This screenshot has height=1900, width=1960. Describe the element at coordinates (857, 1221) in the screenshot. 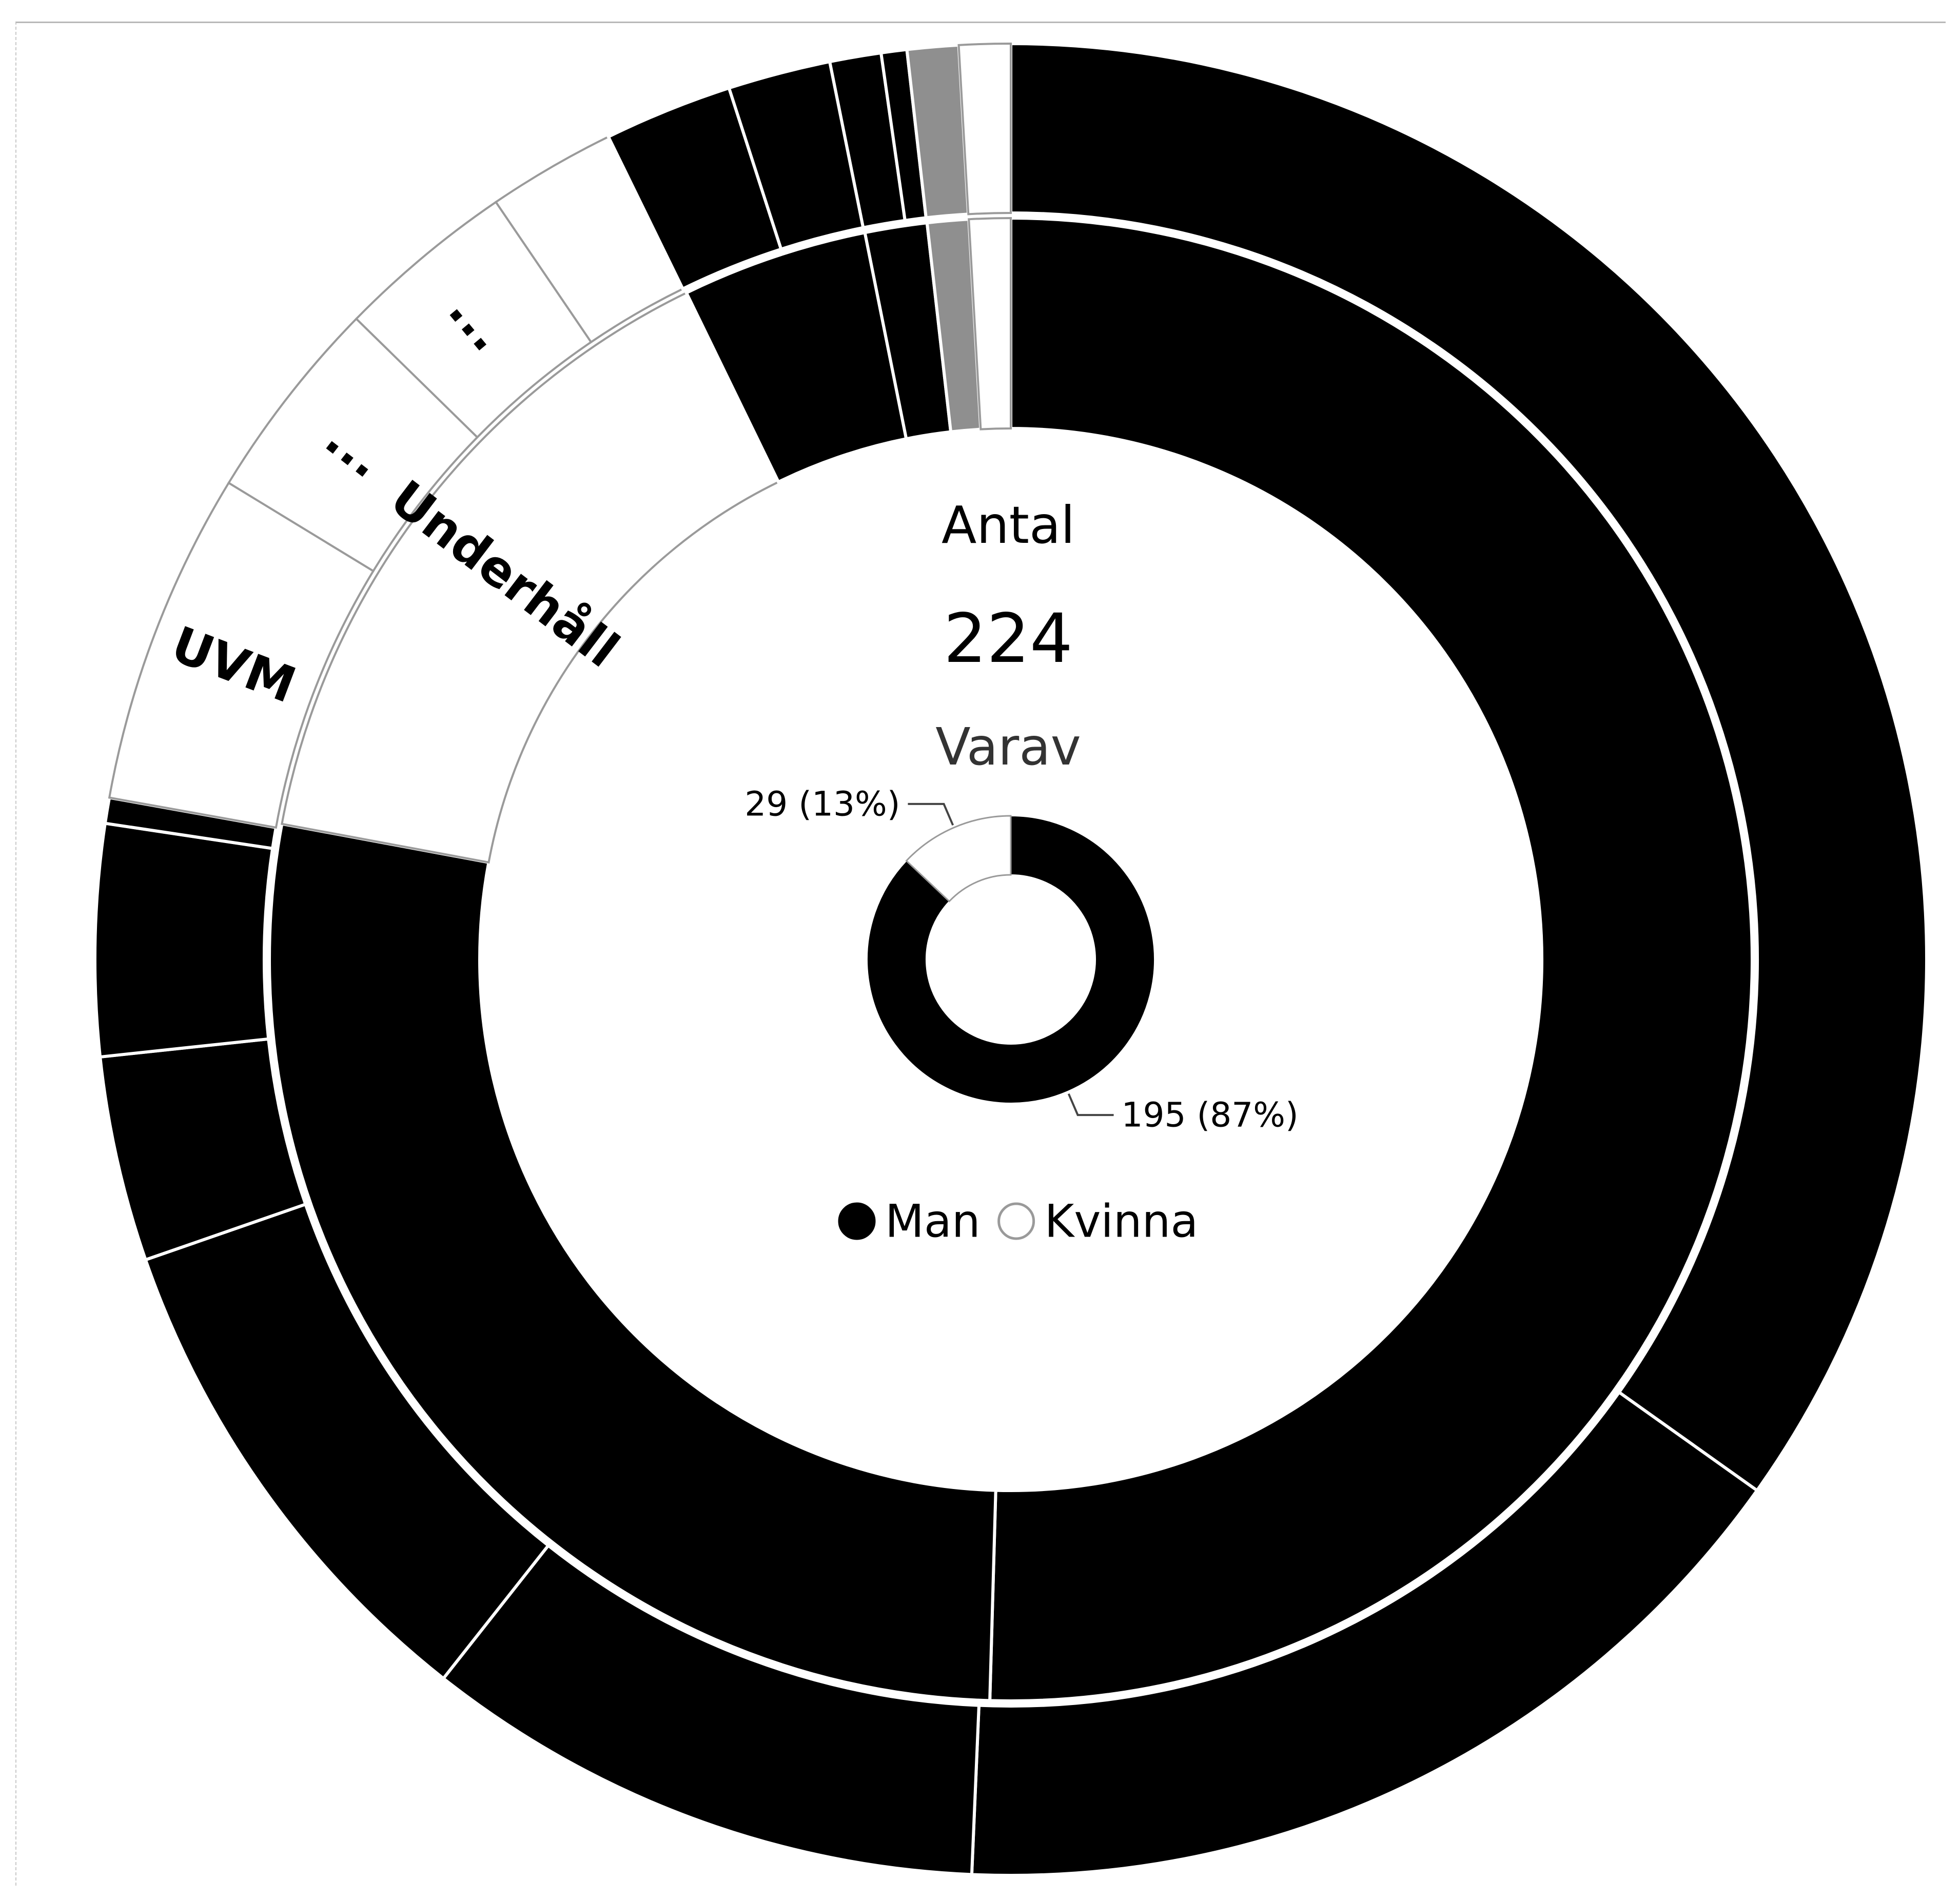

I see `legend-marker-man` at that location.